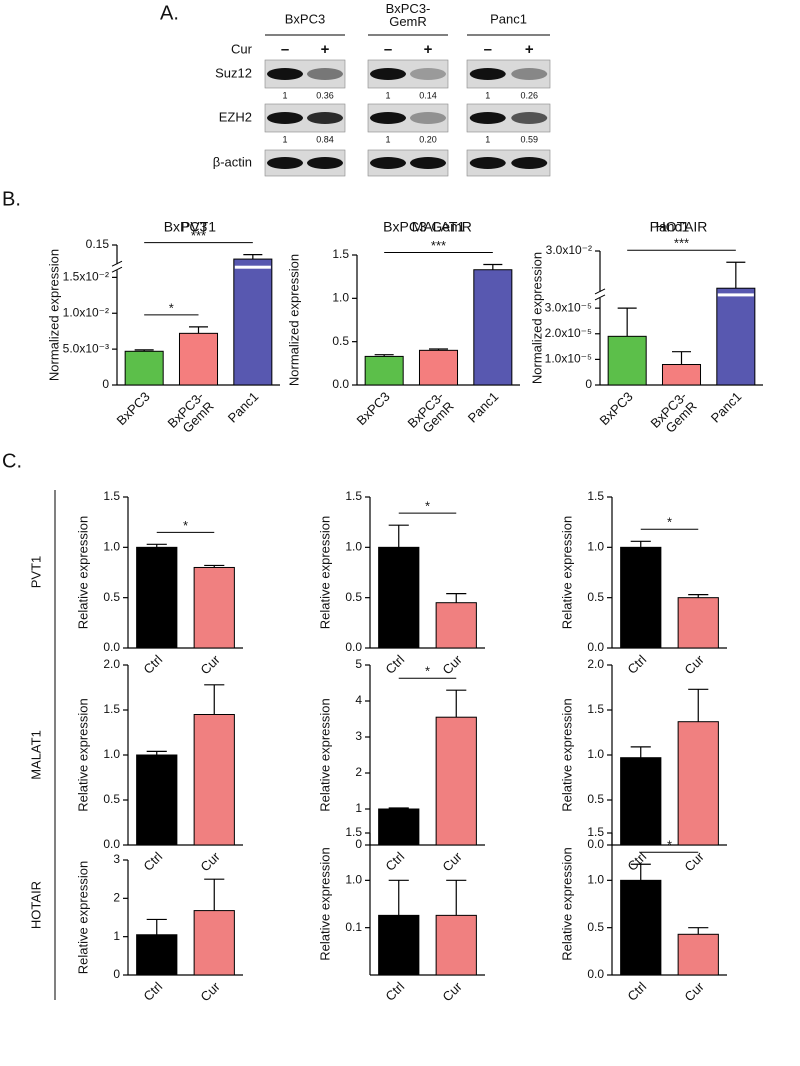 The image size is (800, 1066). I want to click on break-mark, so click(600, 294).